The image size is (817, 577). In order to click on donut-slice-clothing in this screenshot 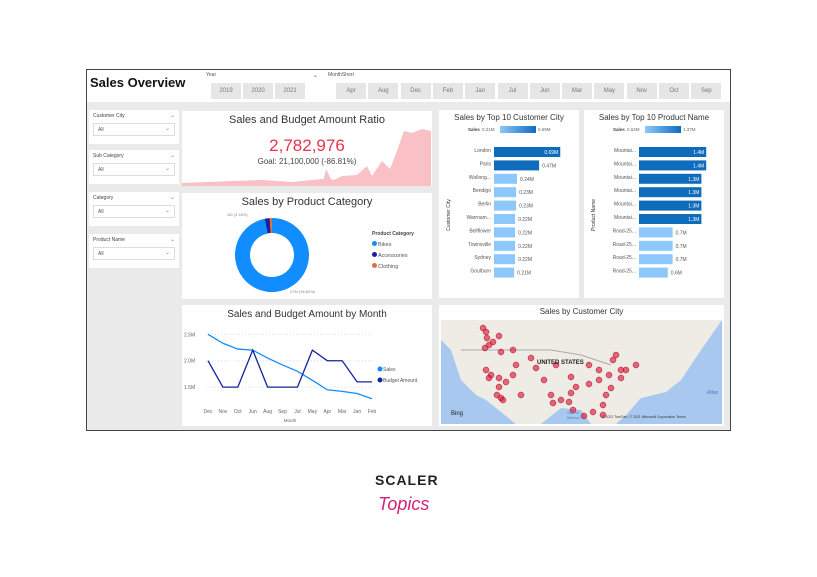, I will do `click(270, 226)`.